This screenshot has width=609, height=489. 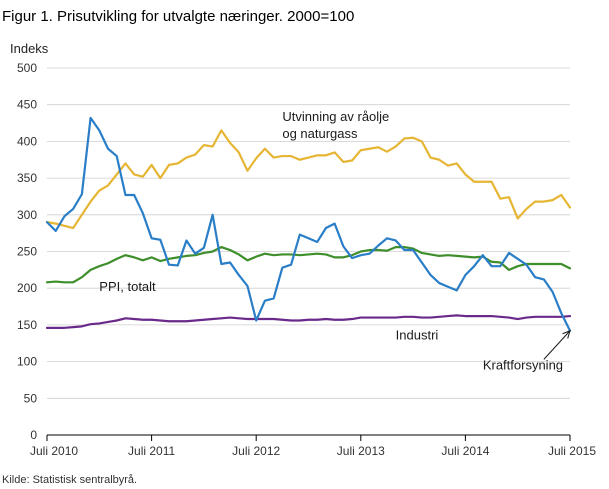 I want to click on series-label: Kraftforsyning, so click(x=523, y=365).